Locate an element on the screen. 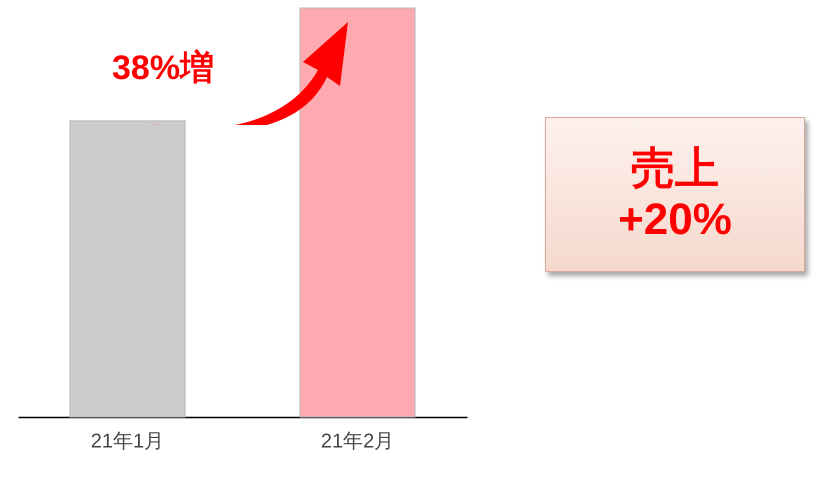 Image resolution: width=833 pixels, height=489 pixels. annotation: 38%増 is located at coordinates (163, 68).